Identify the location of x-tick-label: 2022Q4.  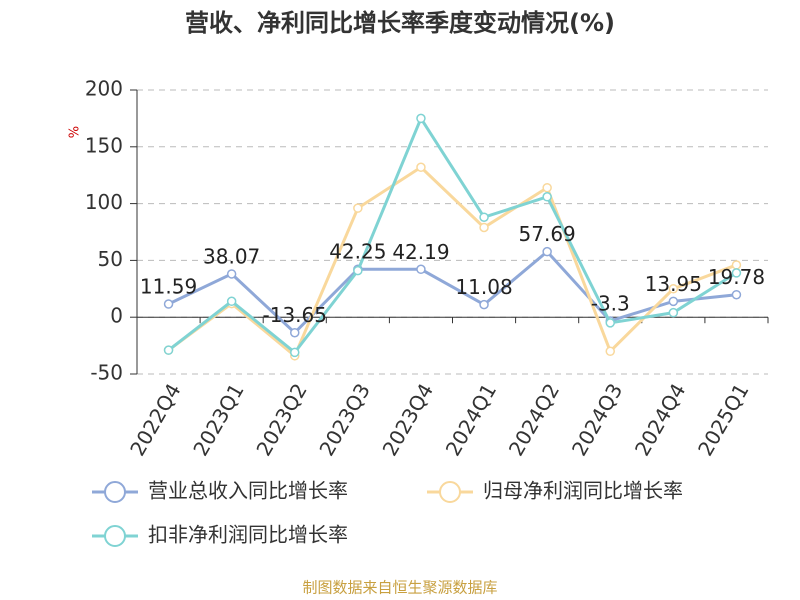
(155, 419).